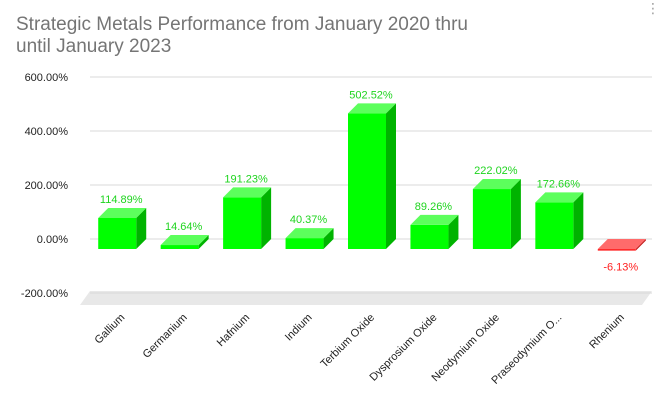 The image size is (668, 413). What do you see at coordinates (47, 132) in the screenshot?
I see `y-tick-label: 400.00%` at bounding box center [47, 132].